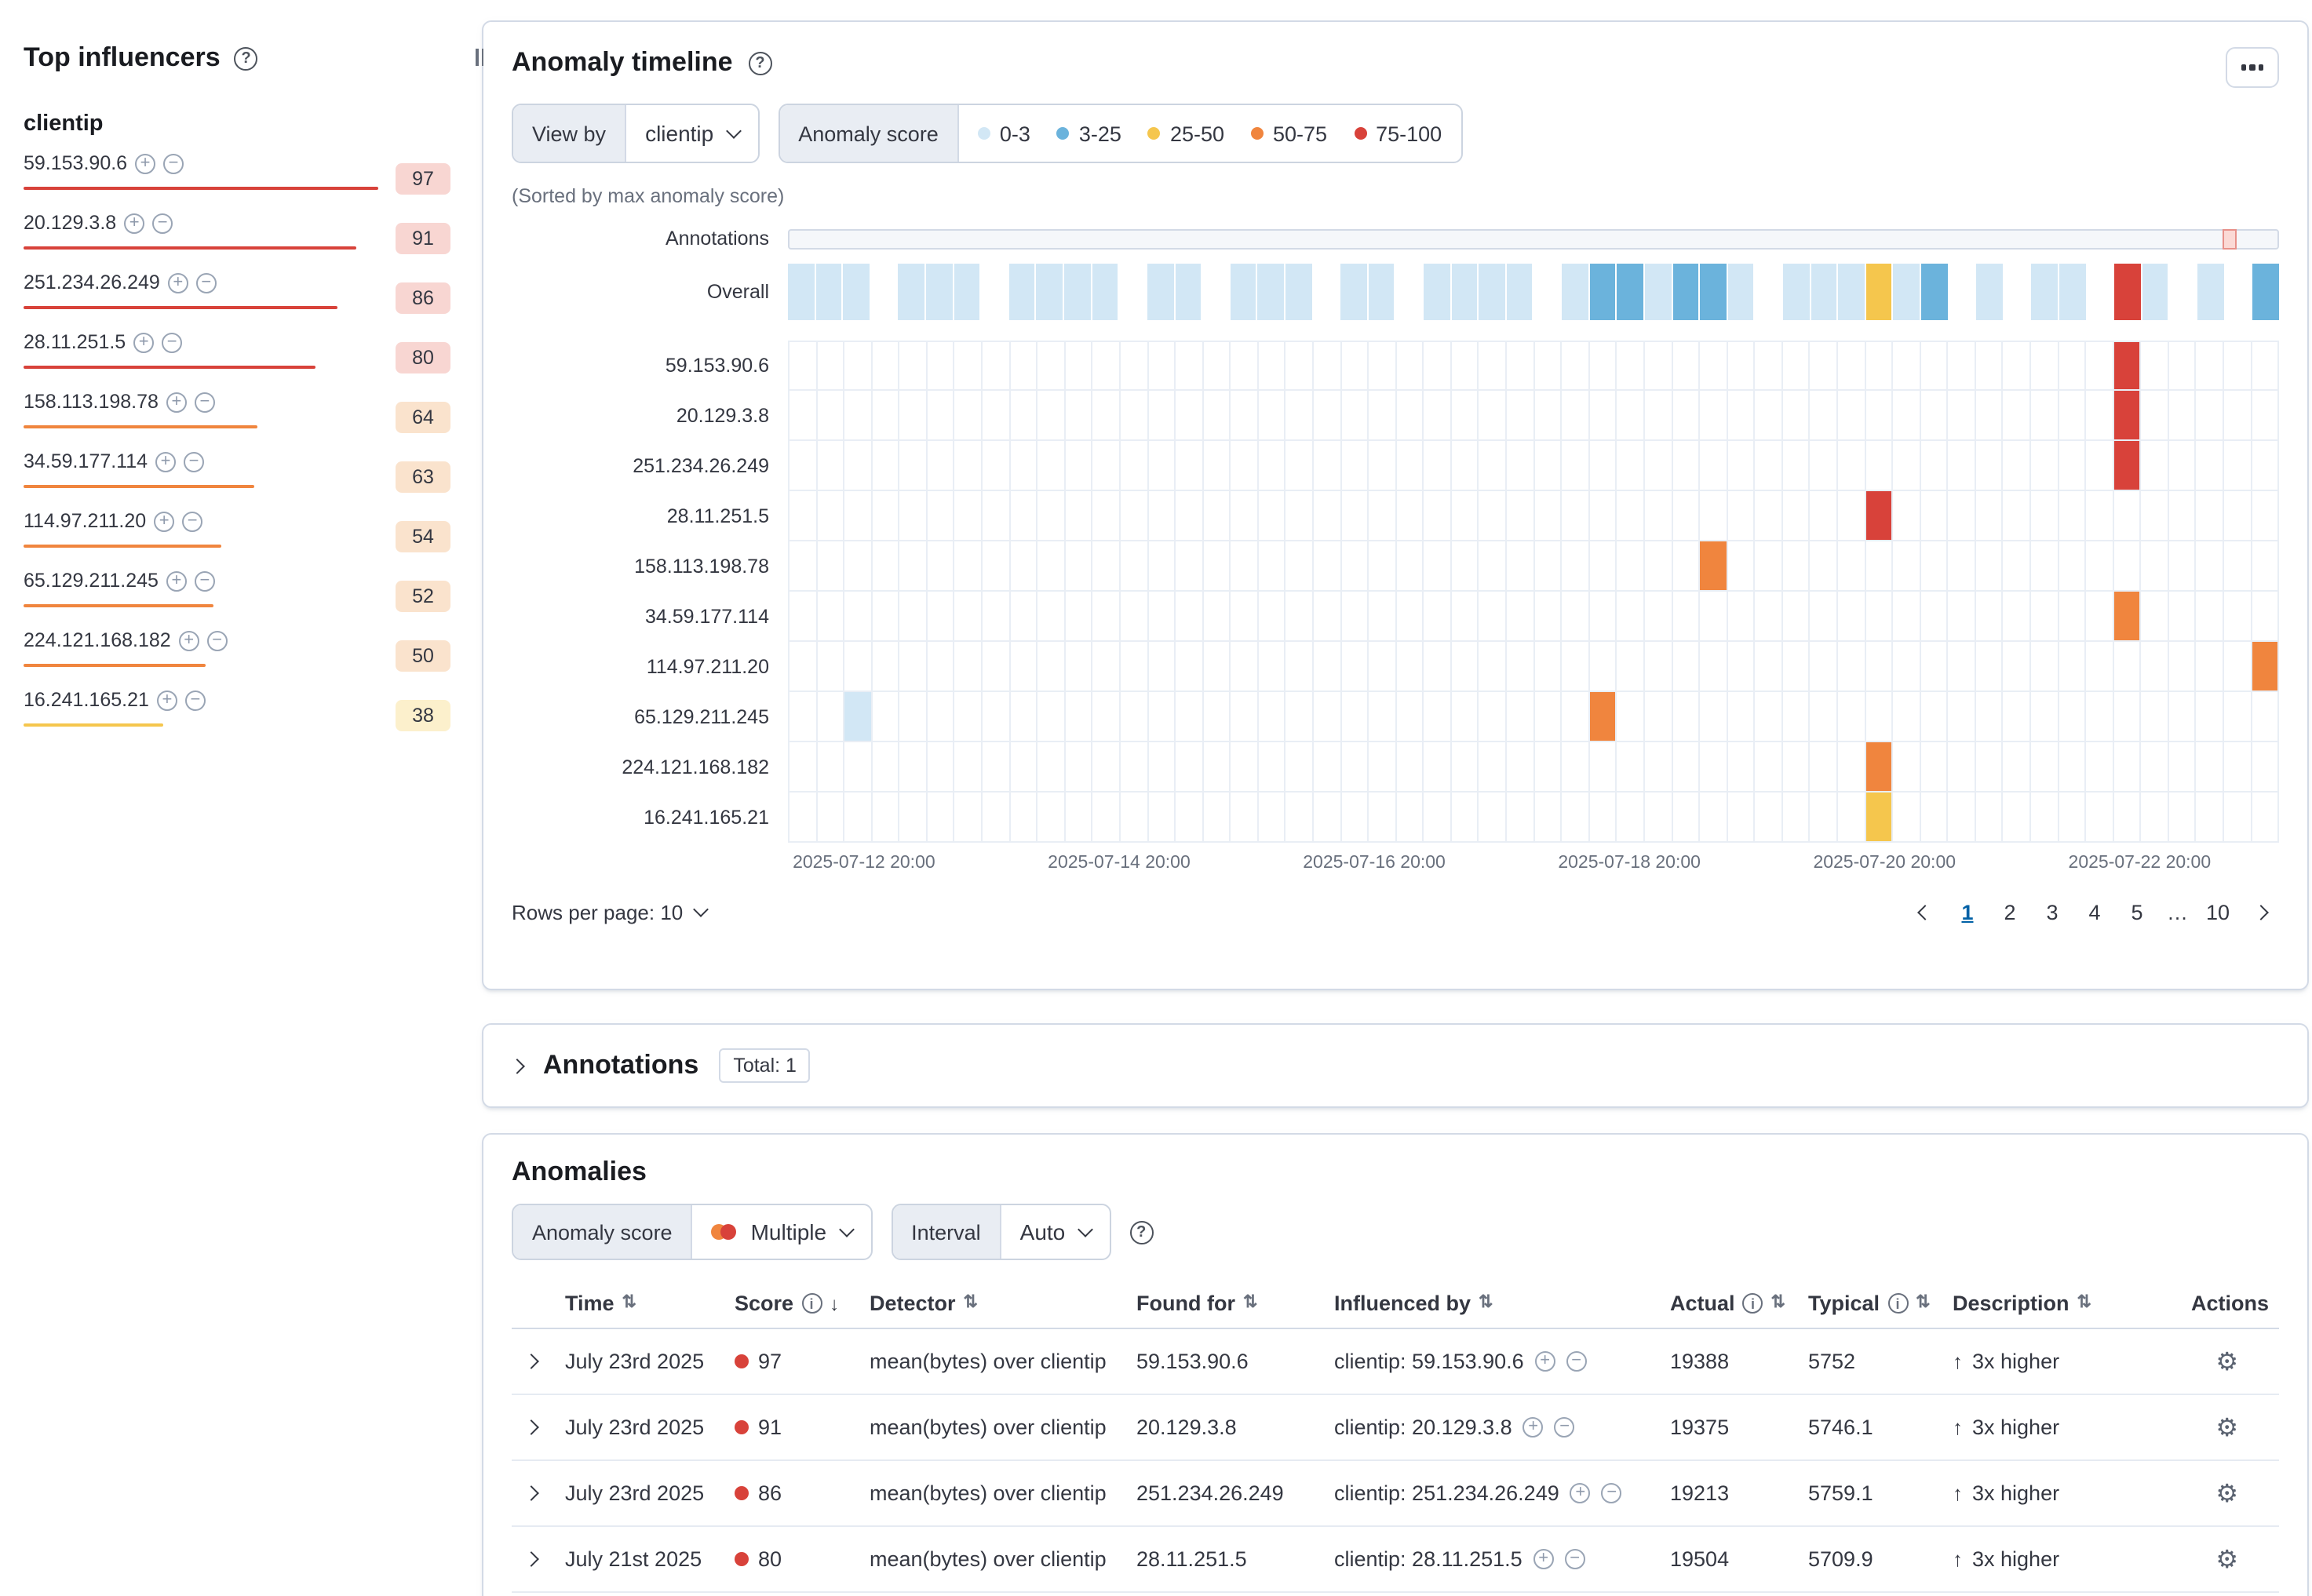  Describe the element at coordinates (246, 58) in the screenshot. I see `help-icon` at that location.